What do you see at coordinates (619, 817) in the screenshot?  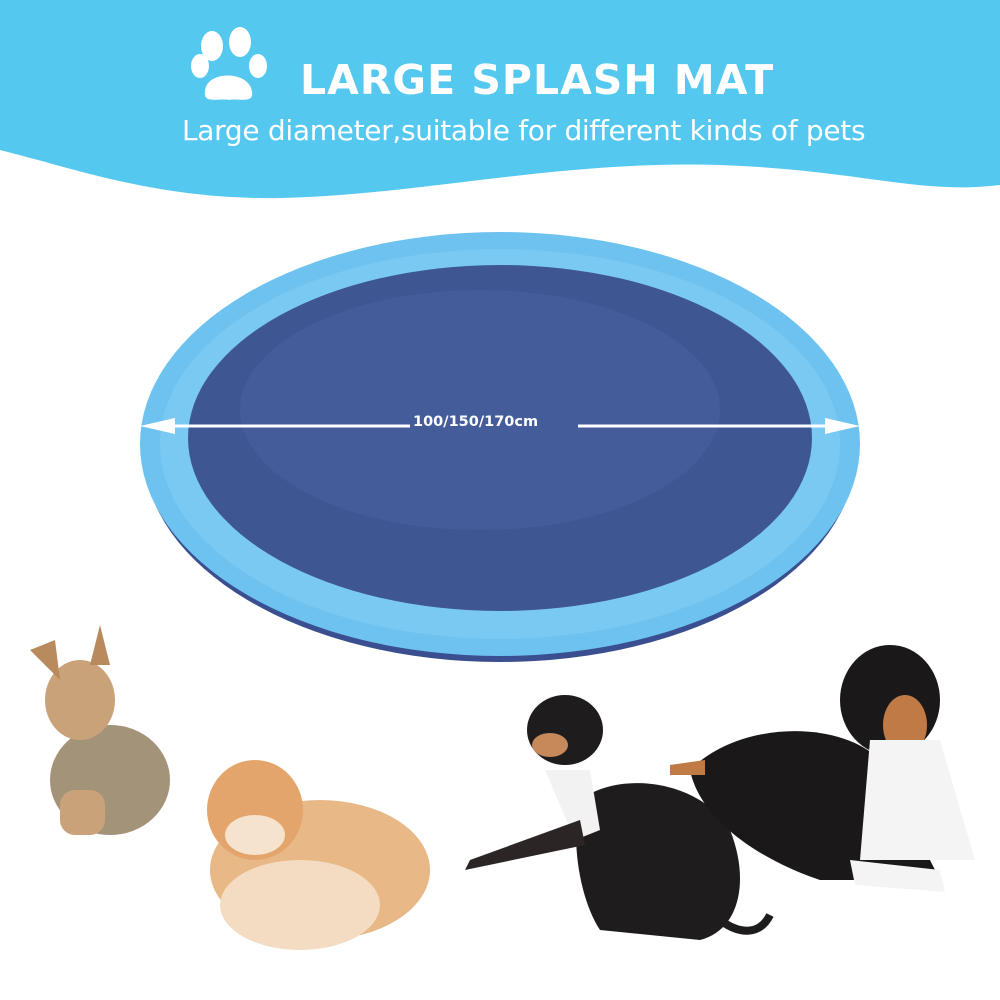 I see `dog-beagle` at bounding box center [619, 817].